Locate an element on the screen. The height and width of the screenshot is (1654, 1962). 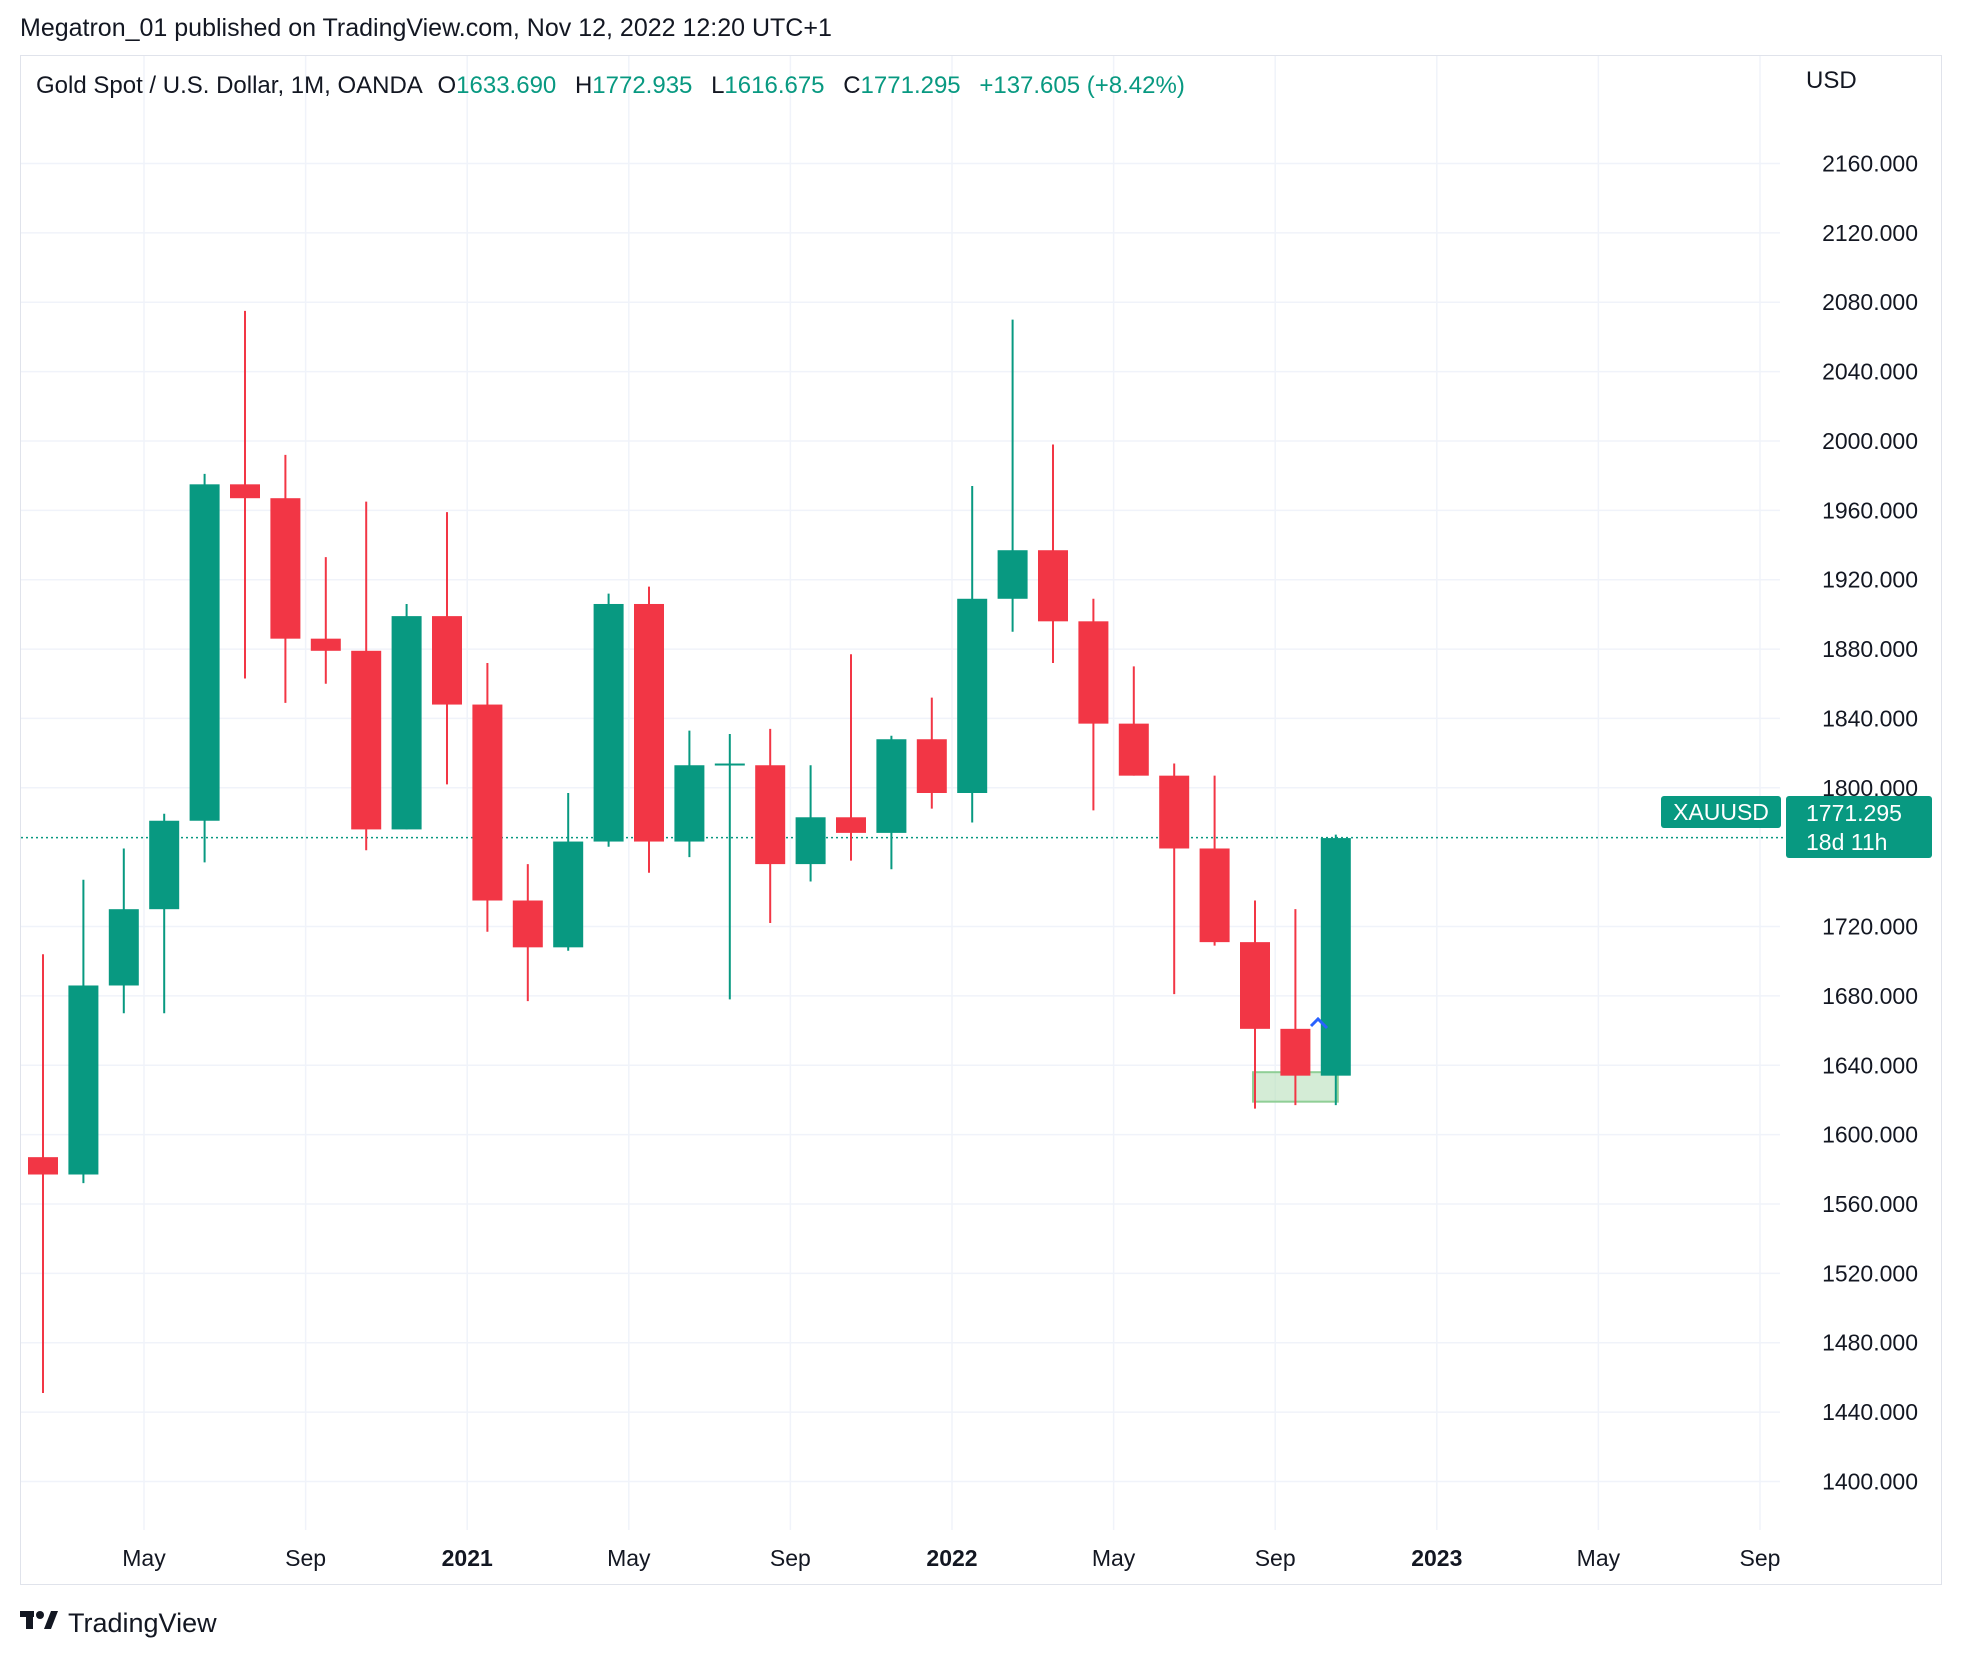
close-value: 1771.295 is located at coordinates (910, 85).